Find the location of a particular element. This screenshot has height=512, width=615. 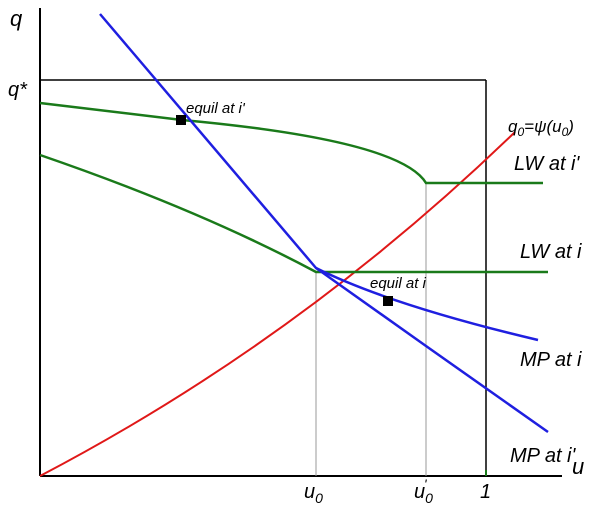

q-star-label: q* is located at coordinates (18, 90).